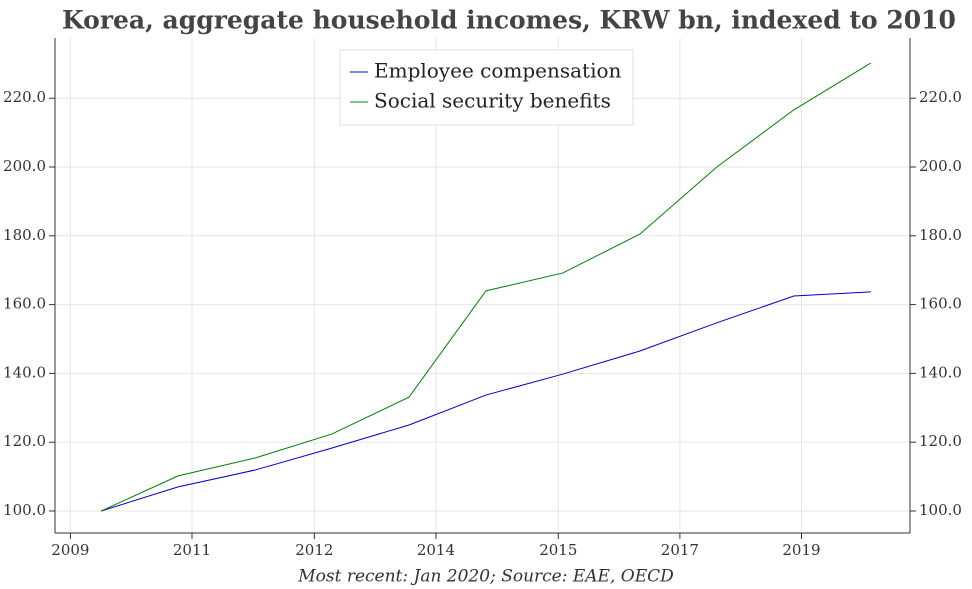 The image size is (972, 589). I want to click on y-tick-label: 180.0, so click(24, 235).